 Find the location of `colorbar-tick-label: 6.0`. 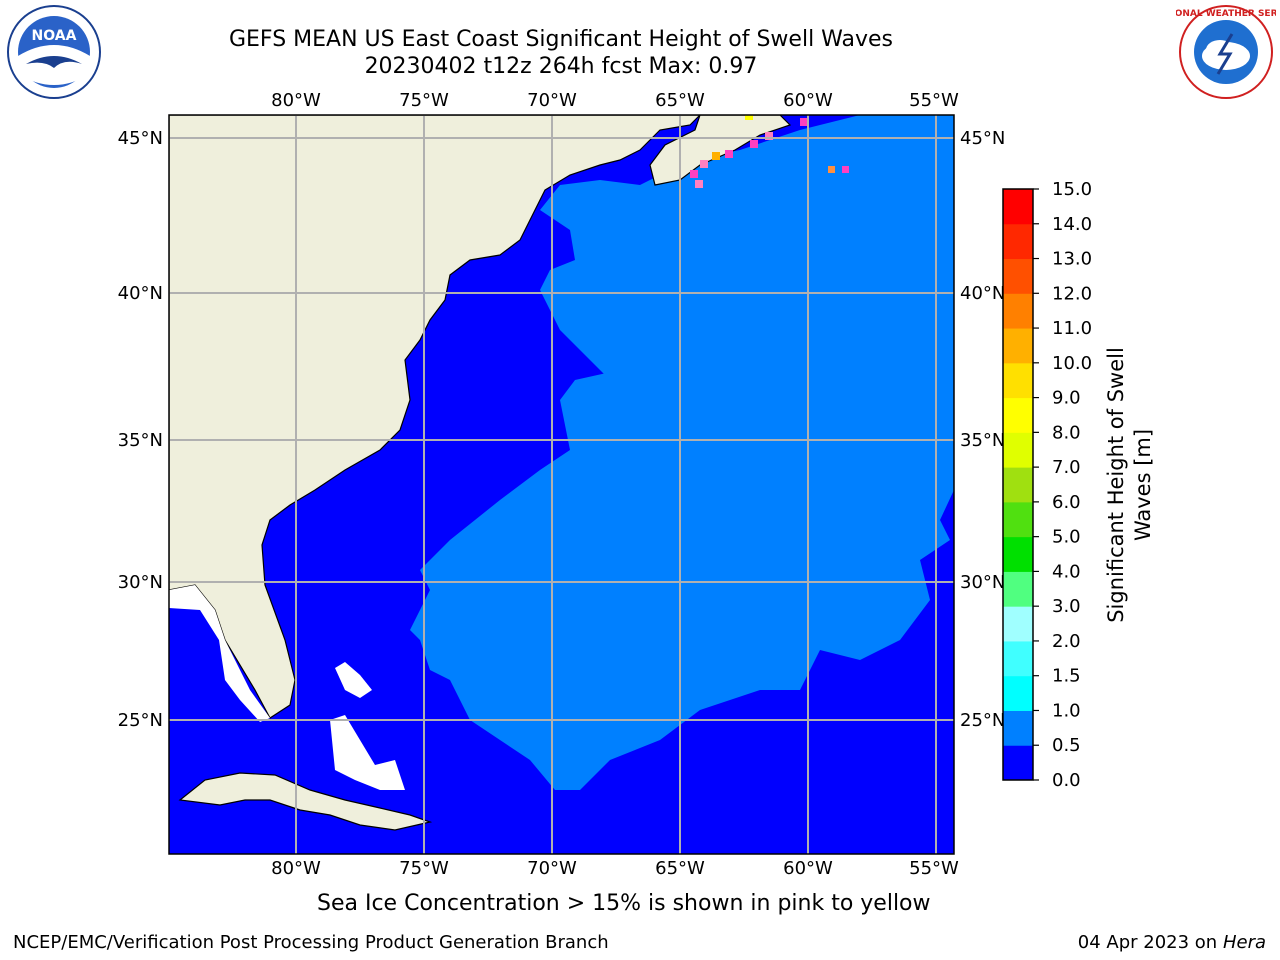

colorbar-tick-label: 6.0 is located at coordinates (1066, 502).